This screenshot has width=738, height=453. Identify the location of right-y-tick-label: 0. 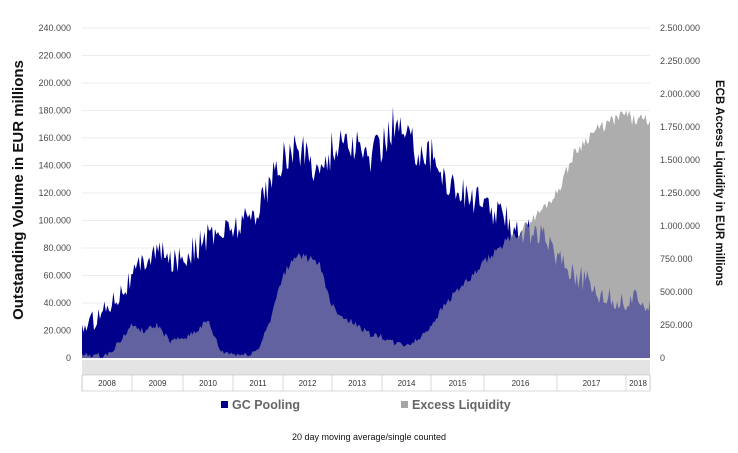
(662, 358).